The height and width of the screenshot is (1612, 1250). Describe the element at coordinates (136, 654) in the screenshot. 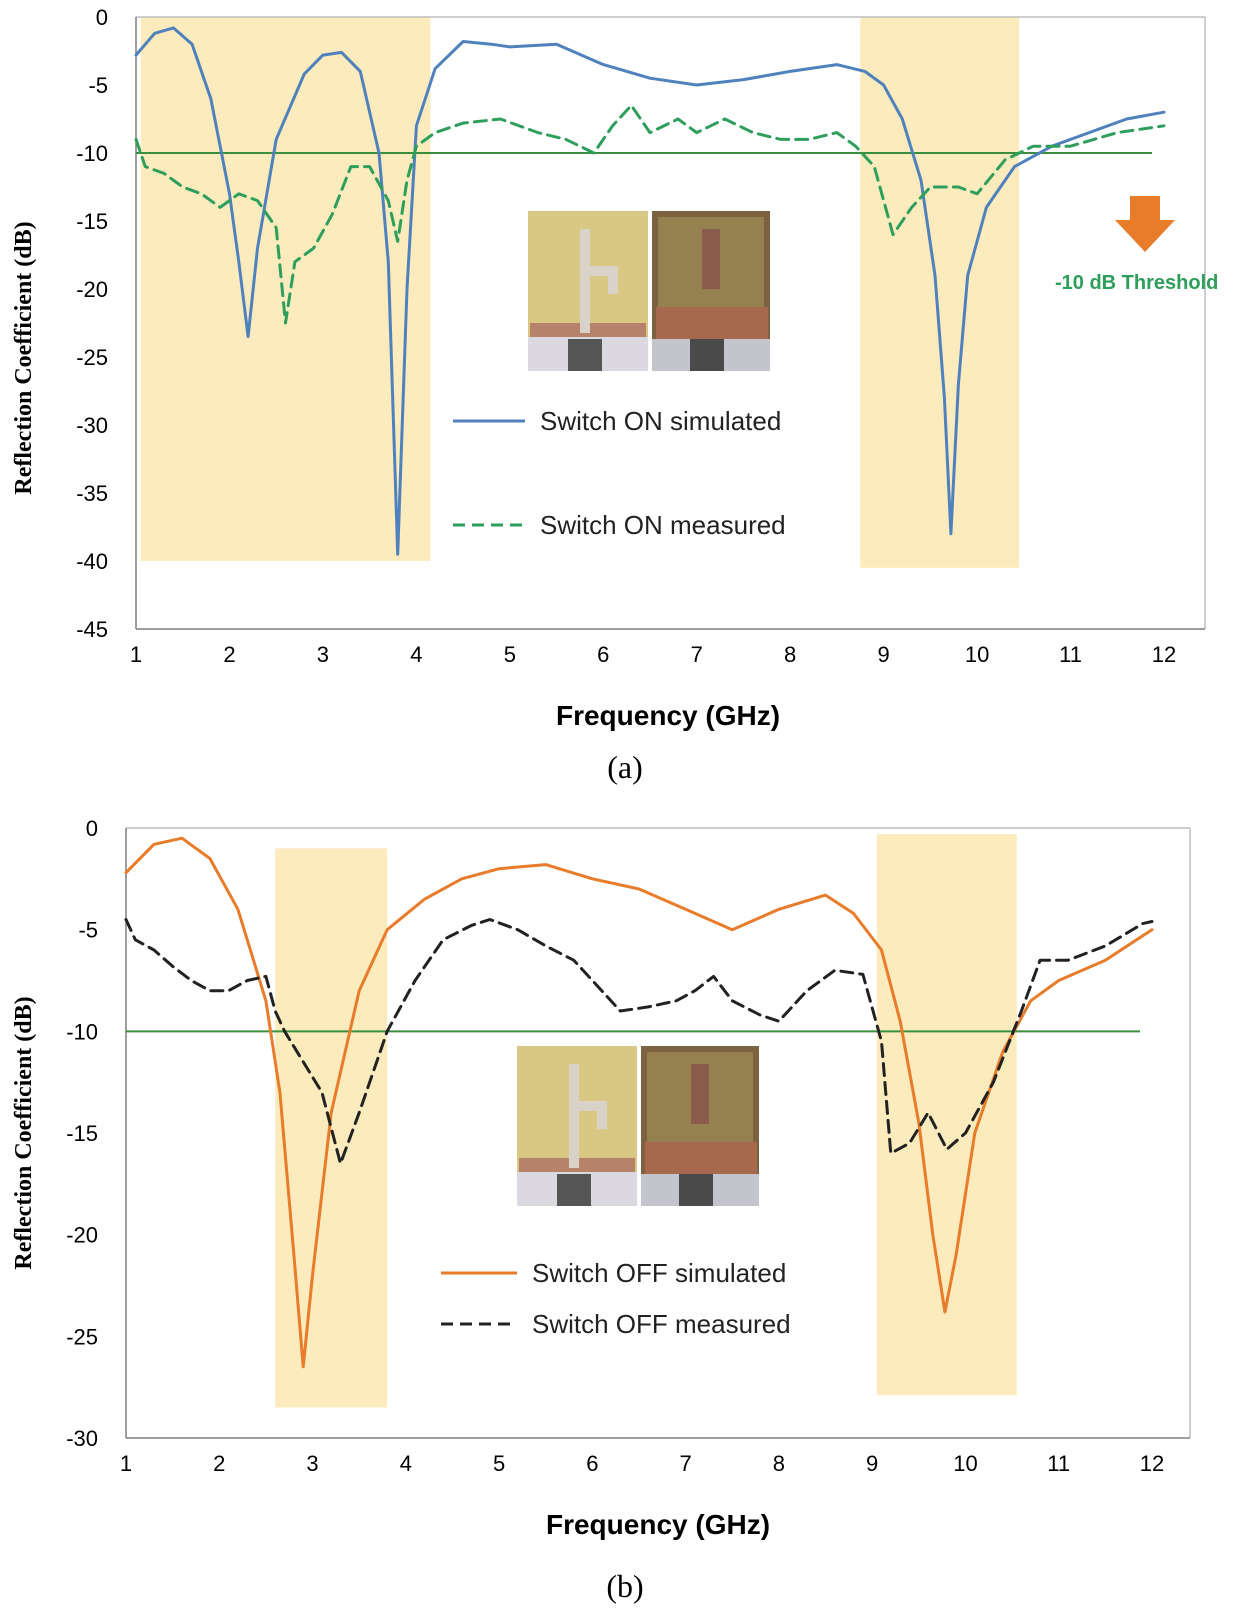

I see `x-tick-label-a-1: 1` at that location.